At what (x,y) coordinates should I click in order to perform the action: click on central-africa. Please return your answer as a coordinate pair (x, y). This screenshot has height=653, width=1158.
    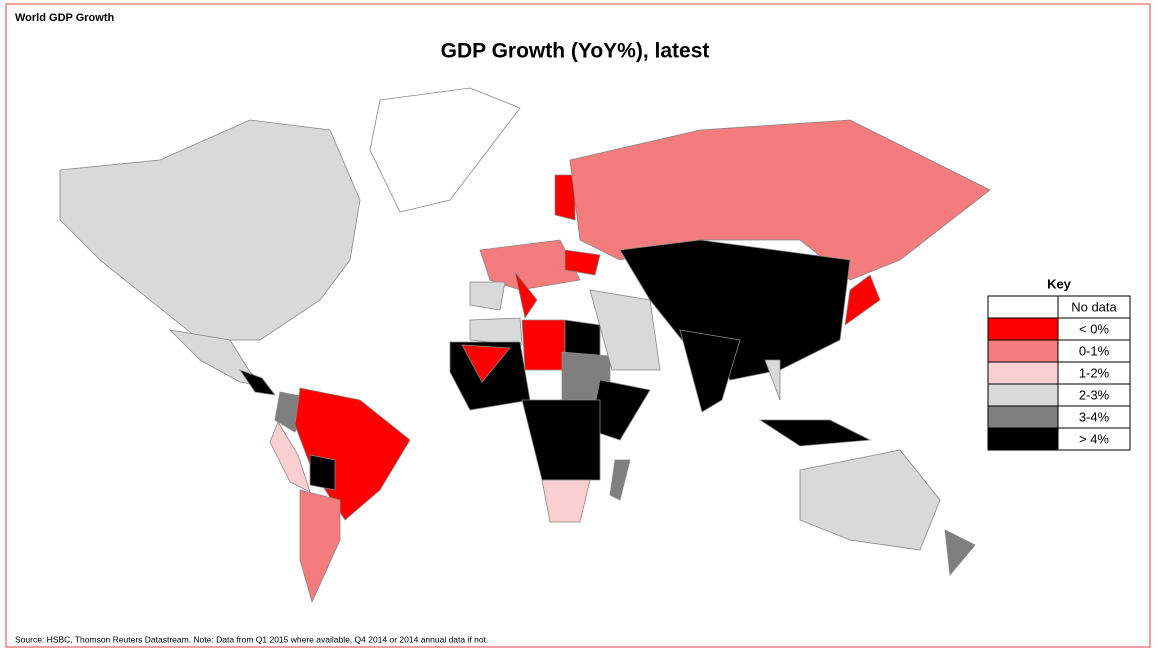
    Looking at the image, I should click on (561, 440).